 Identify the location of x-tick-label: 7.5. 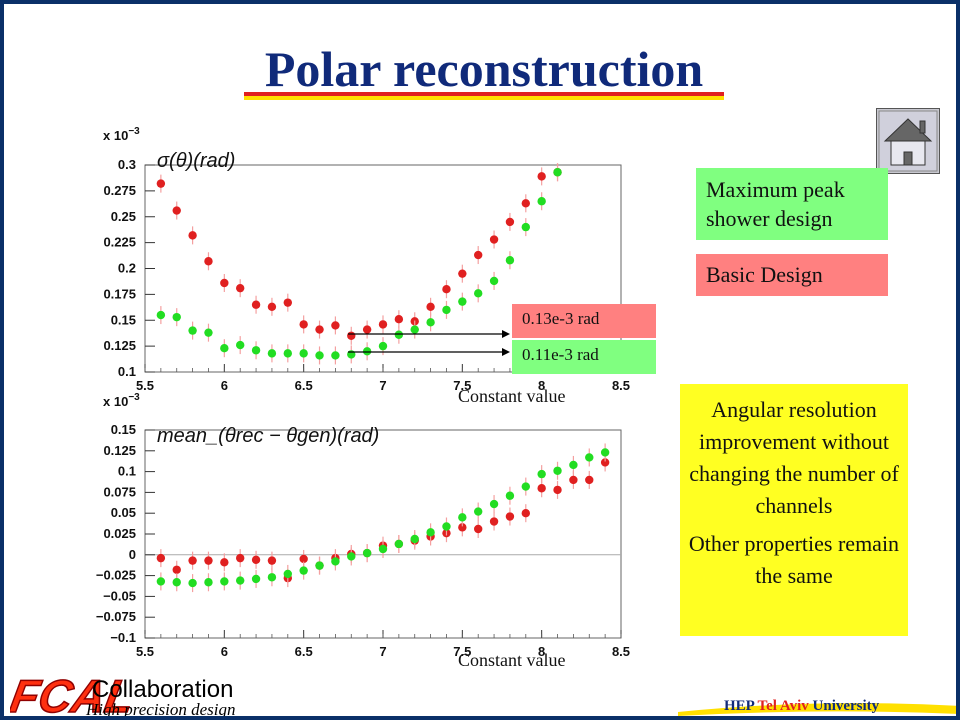
(462, 651).